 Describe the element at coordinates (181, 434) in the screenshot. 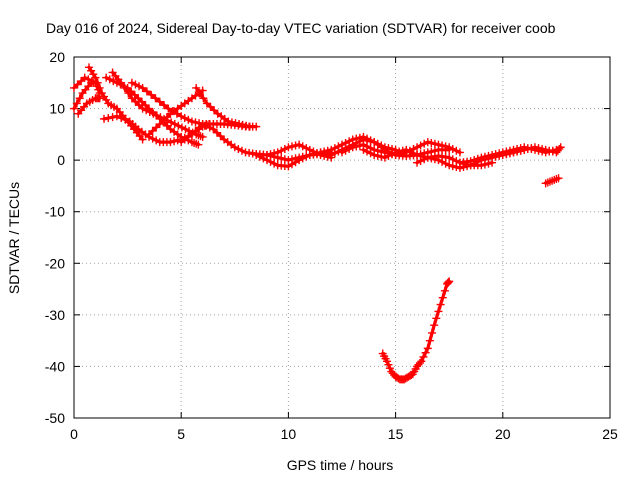

I see `x-tick-label: 5` at that location.